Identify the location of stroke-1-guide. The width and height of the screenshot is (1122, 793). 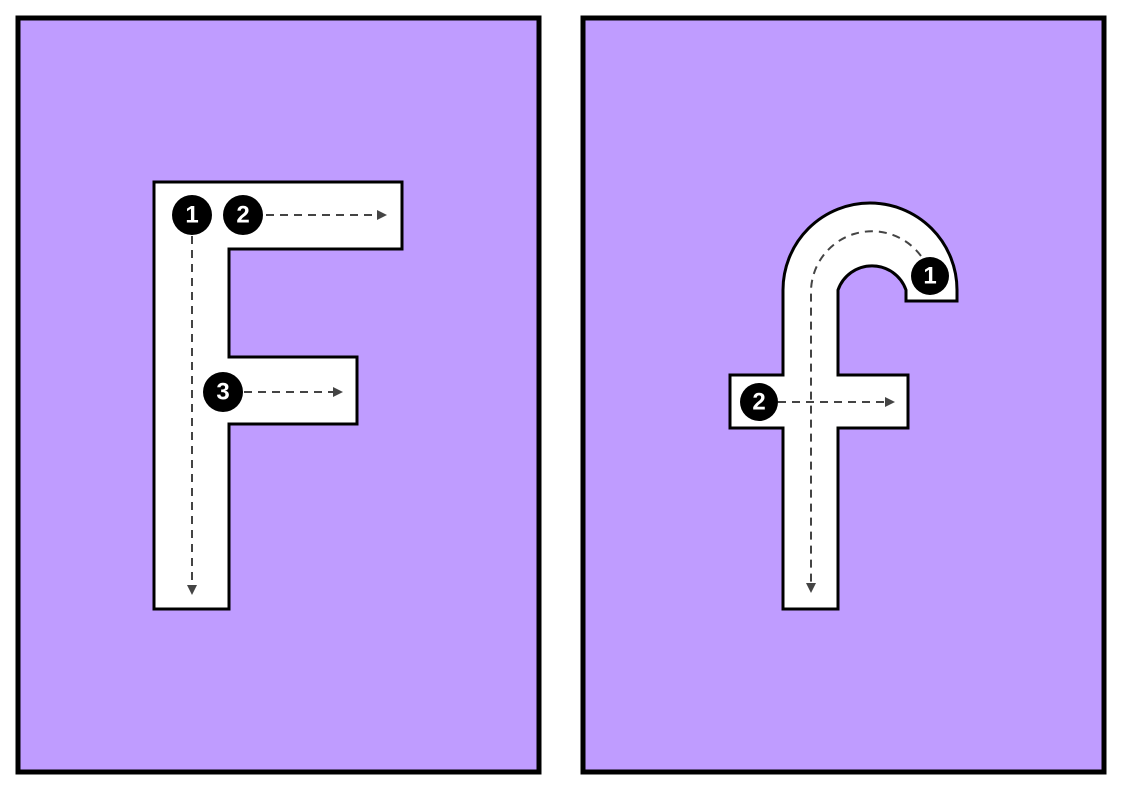
(864, 411).